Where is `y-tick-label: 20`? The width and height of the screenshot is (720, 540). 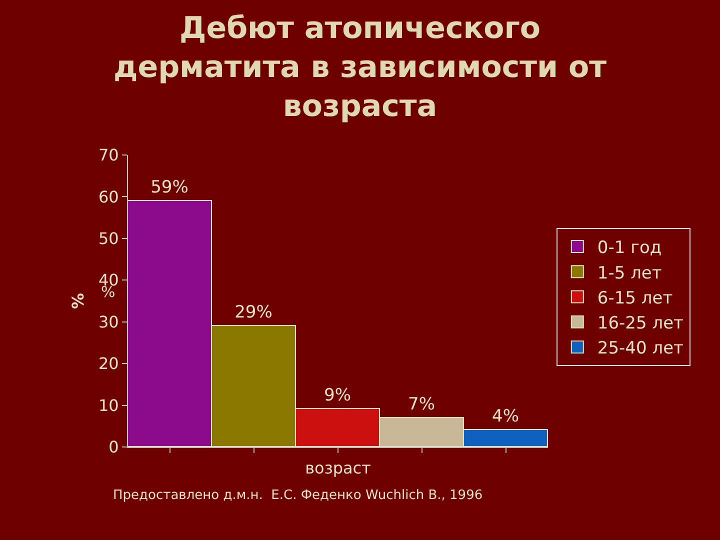 y-tick-label: 20 is located at coordinates (108, 364).